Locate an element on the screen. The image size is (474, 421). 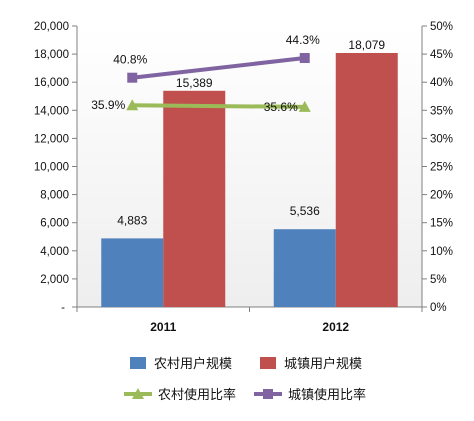
legend-label: 农村使用比率 is located at coordinates (197, 395).